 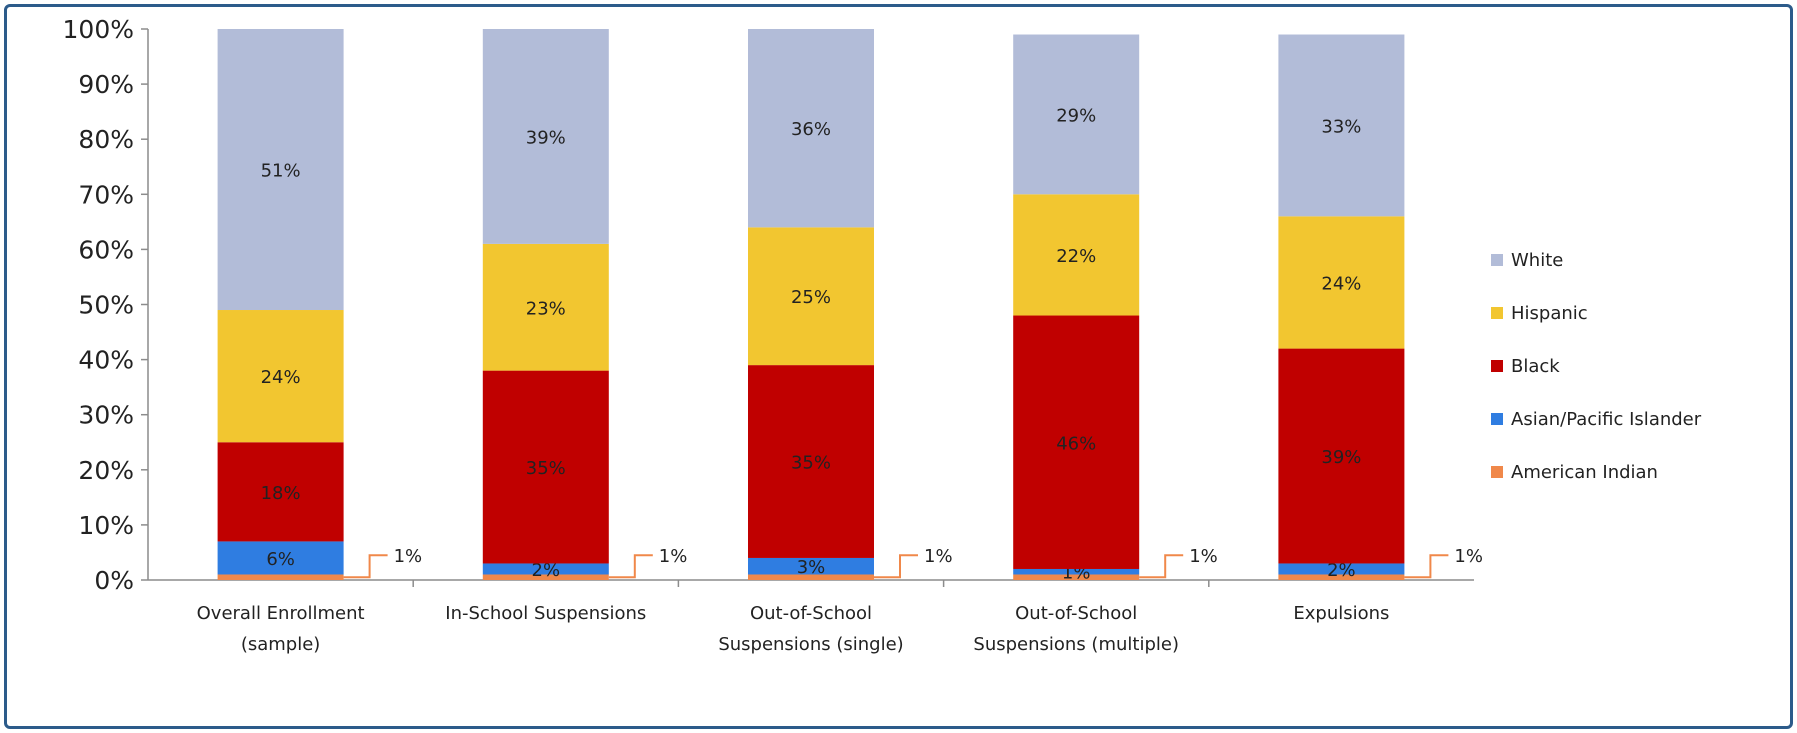 I want to click on y-tick-label: 70%, so click(x=106, y=194).